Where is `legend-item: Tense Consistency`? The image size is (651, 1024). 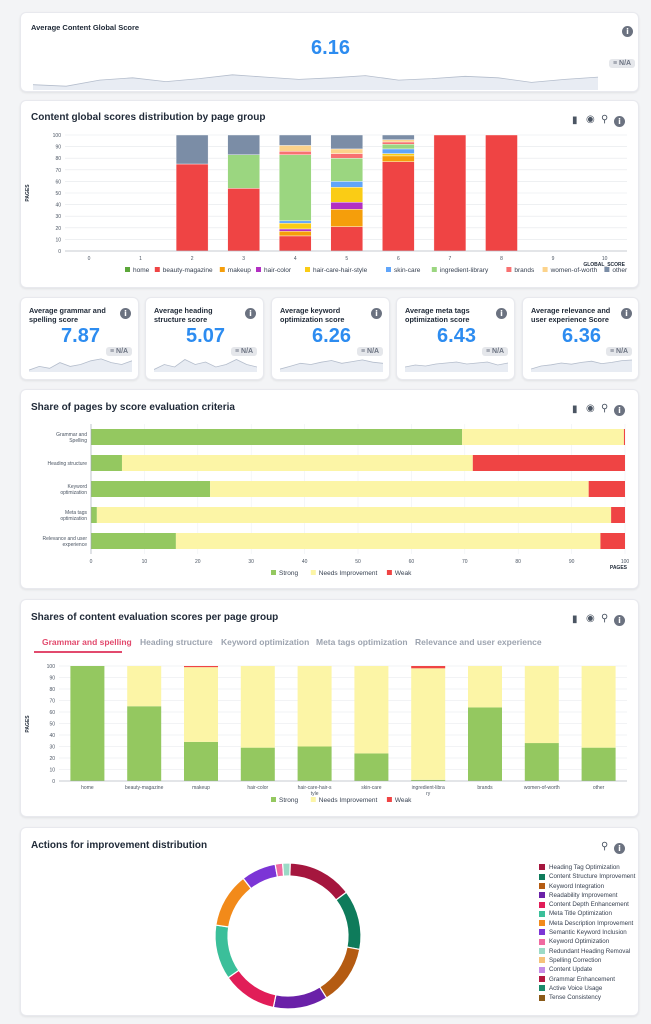 legend-item: Tense Consistency is located at coordinates (587, 997).